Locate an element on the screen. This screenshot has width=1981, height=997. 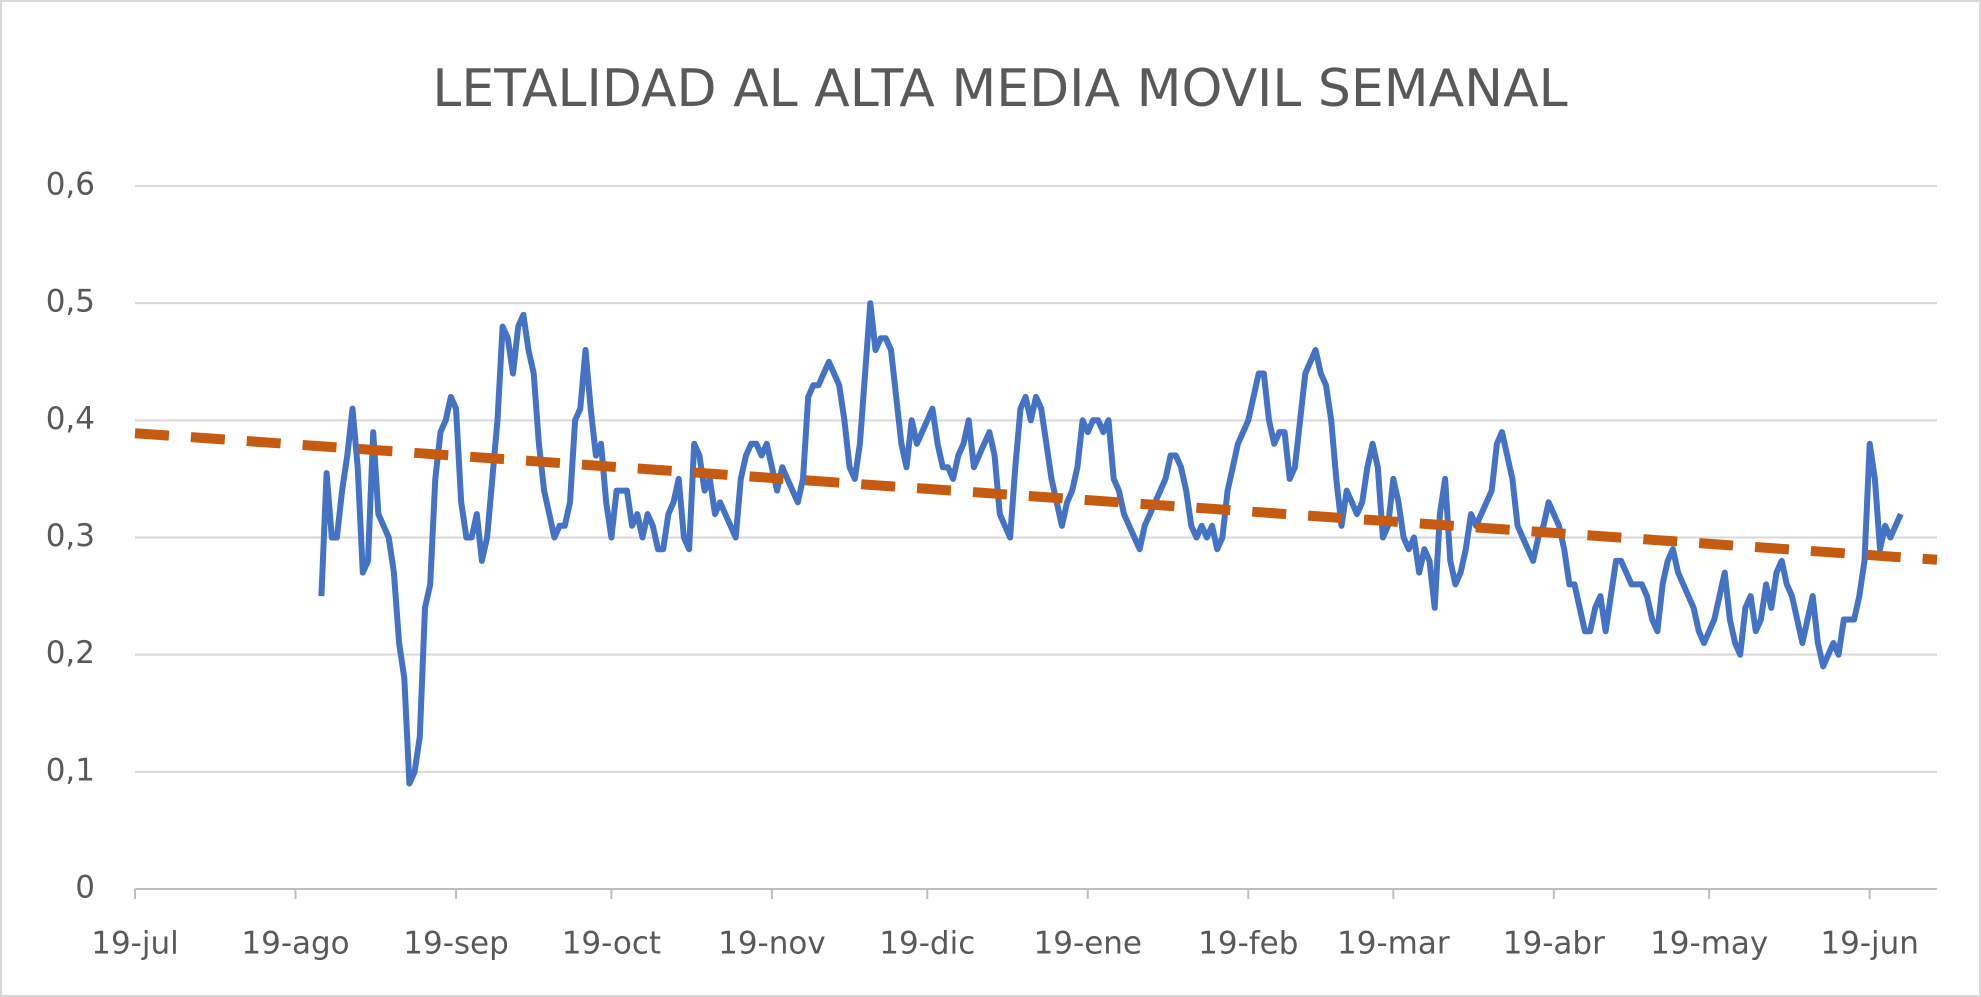
x-tick-label: 19-jul is located at coordinates (135, 944).